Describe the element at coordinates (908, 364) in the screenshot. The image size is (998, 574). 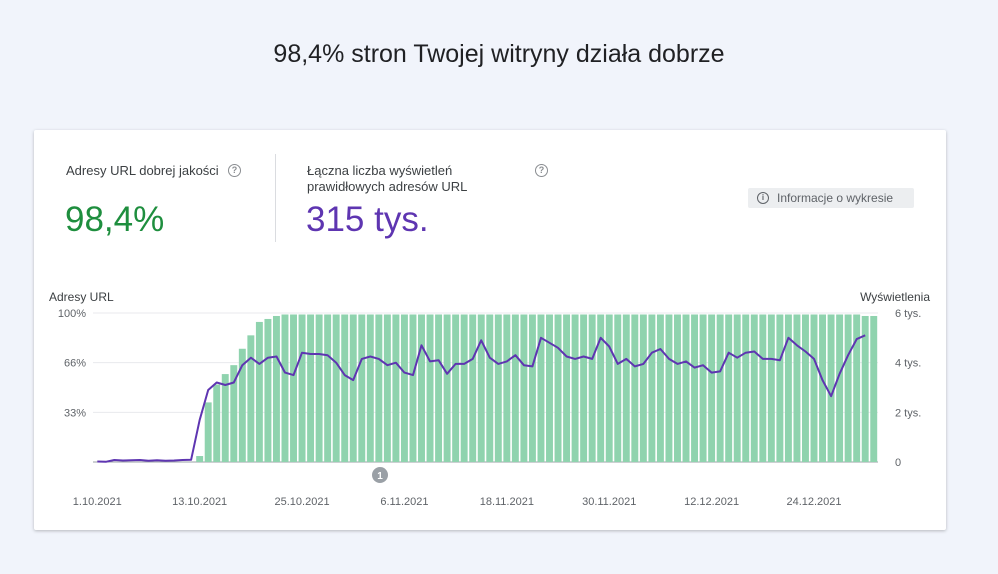
I see `right-axis-tick: 4 tys.` at that location.